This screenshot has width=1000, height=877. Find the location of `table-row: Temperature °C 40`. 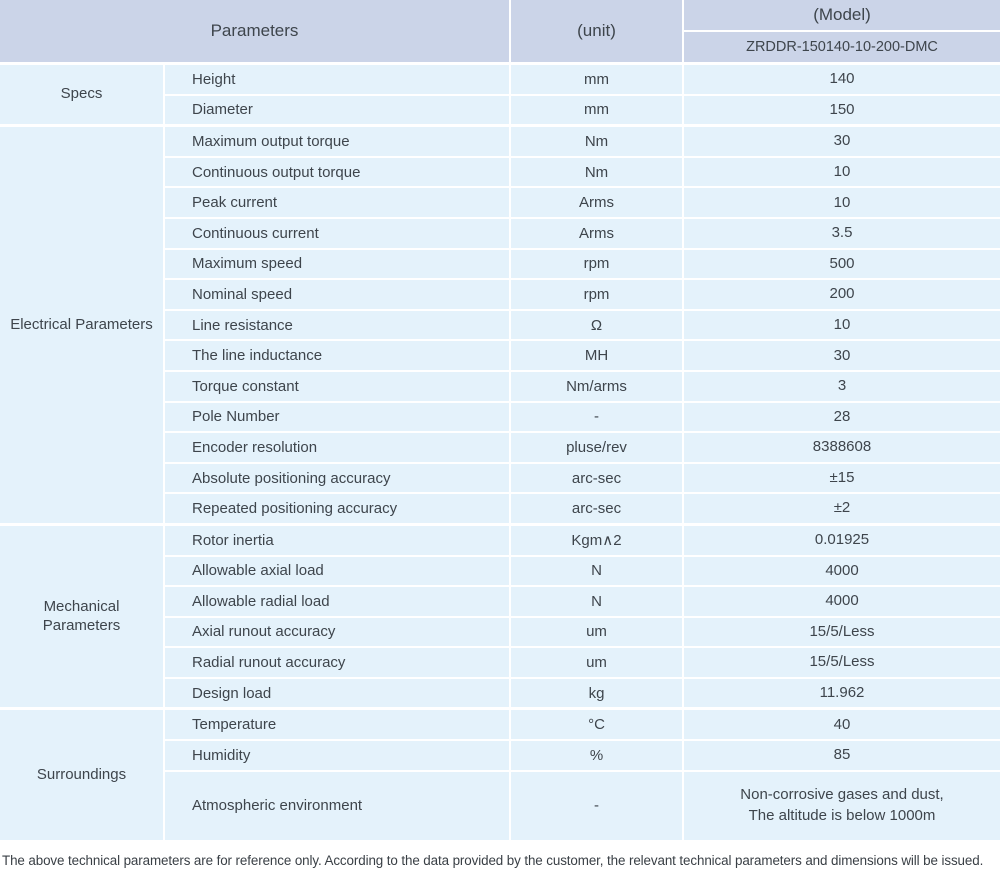

table-row: Temperature °C 40 is located at coordinates (582, 725).